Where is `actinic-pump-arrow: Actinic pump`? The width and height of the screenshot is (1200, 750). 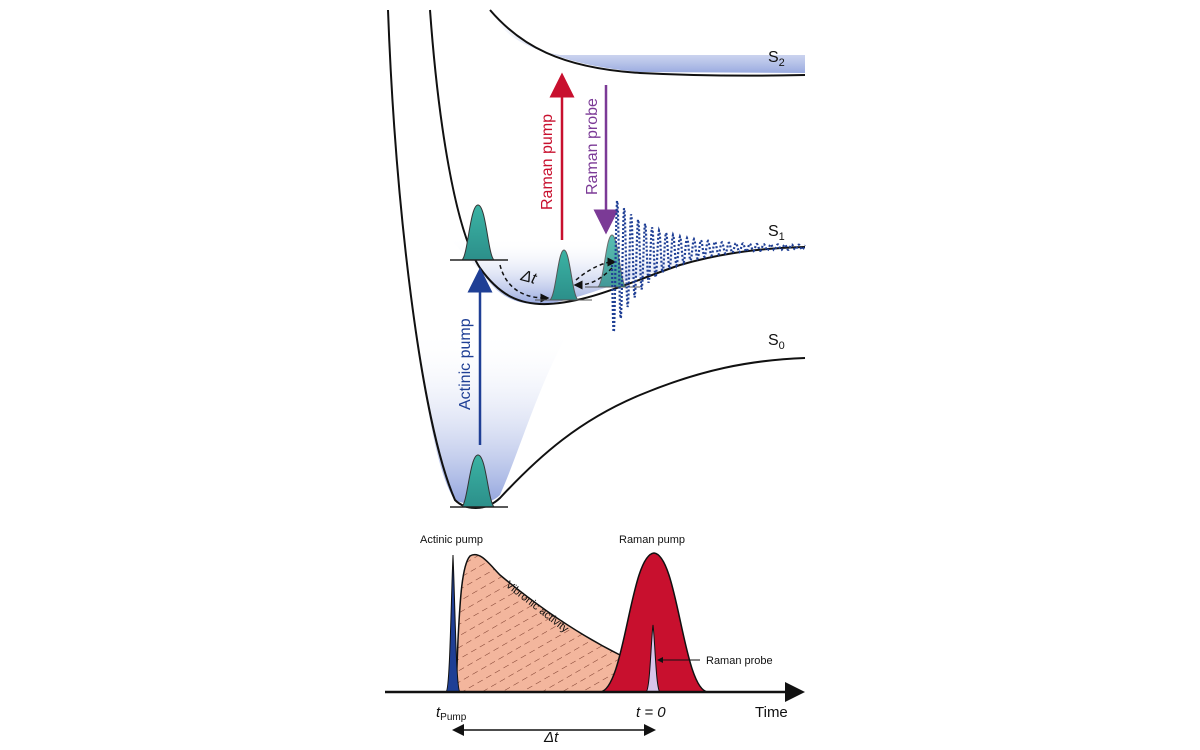
actinic-pump-arrow: Actinic pump is located at coordinates (475, 356).